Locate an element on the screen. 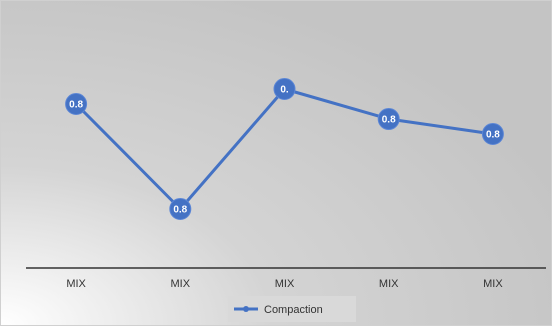 The image size is (552, 326). legend-label: Compaction is located at coordinates (293, 310).